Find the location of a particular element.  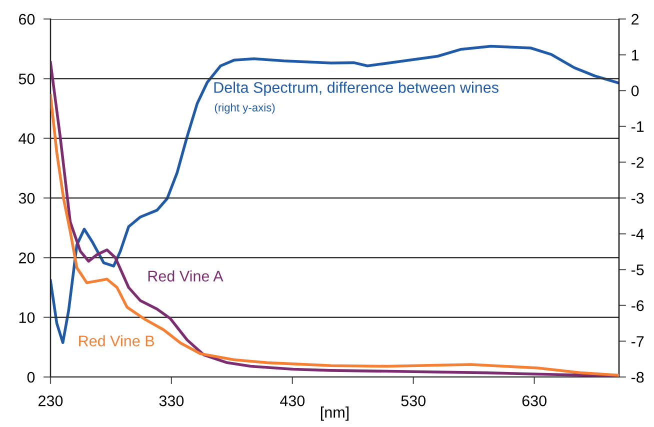

y2-tick-label: -5 is located at coordinates (637, 270).